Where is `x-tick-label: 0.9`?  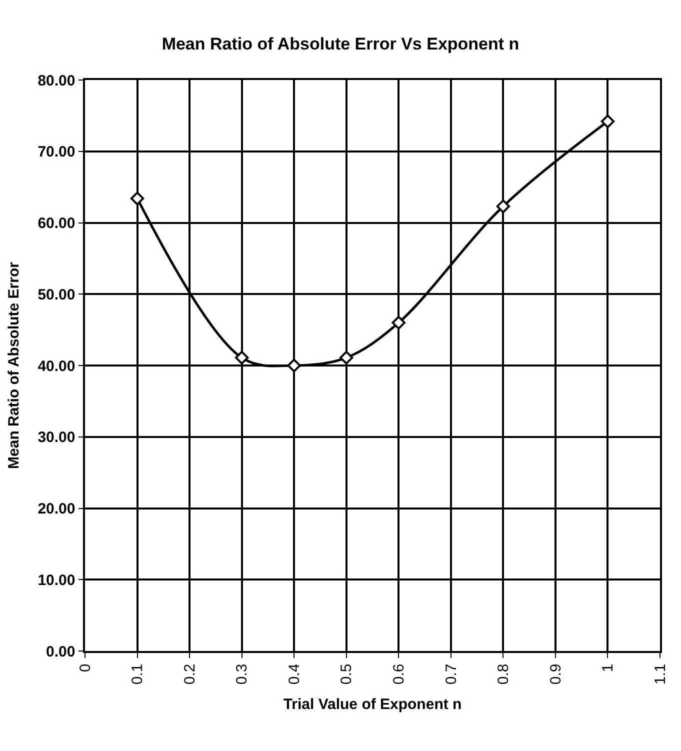 x-tick-label: 0.9 is located at coordinates (555, 674).